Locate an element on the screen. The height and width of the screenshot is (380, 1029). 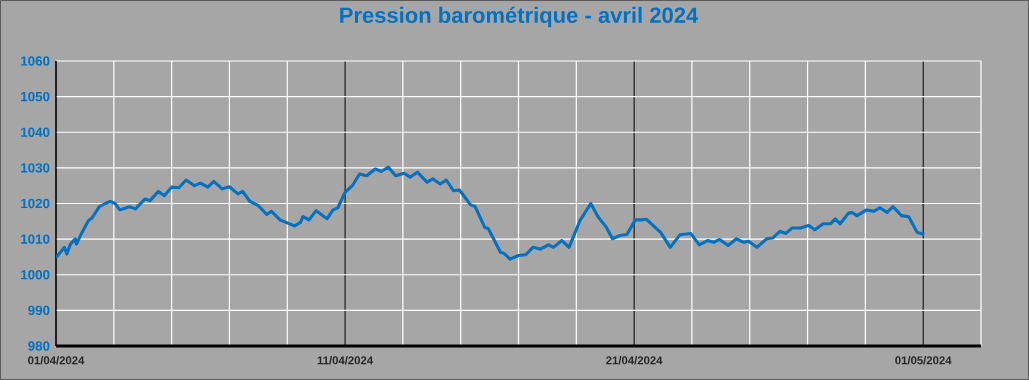
x-tick-label: 01/04/2024 is located at coordinates (56, 360).